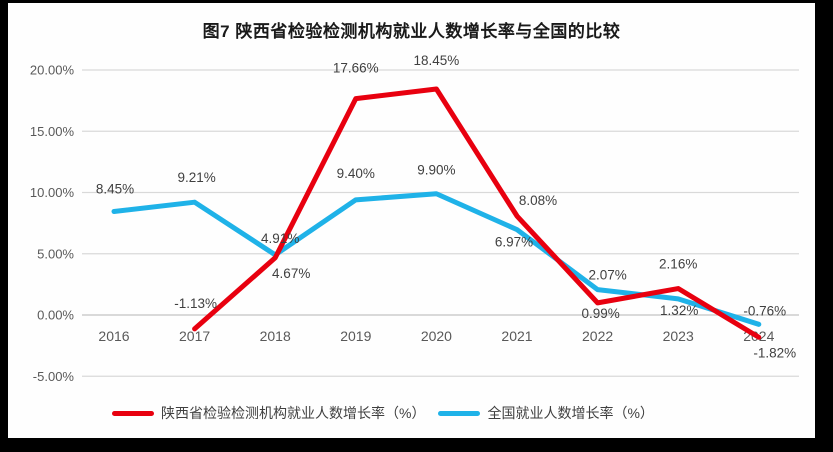 The width and height of the screenshot is (833, 452). What do you see at coordinates (678, 264) in the screenshot?
I see `data-label: 2.16%` at bounding box center [678, 264].